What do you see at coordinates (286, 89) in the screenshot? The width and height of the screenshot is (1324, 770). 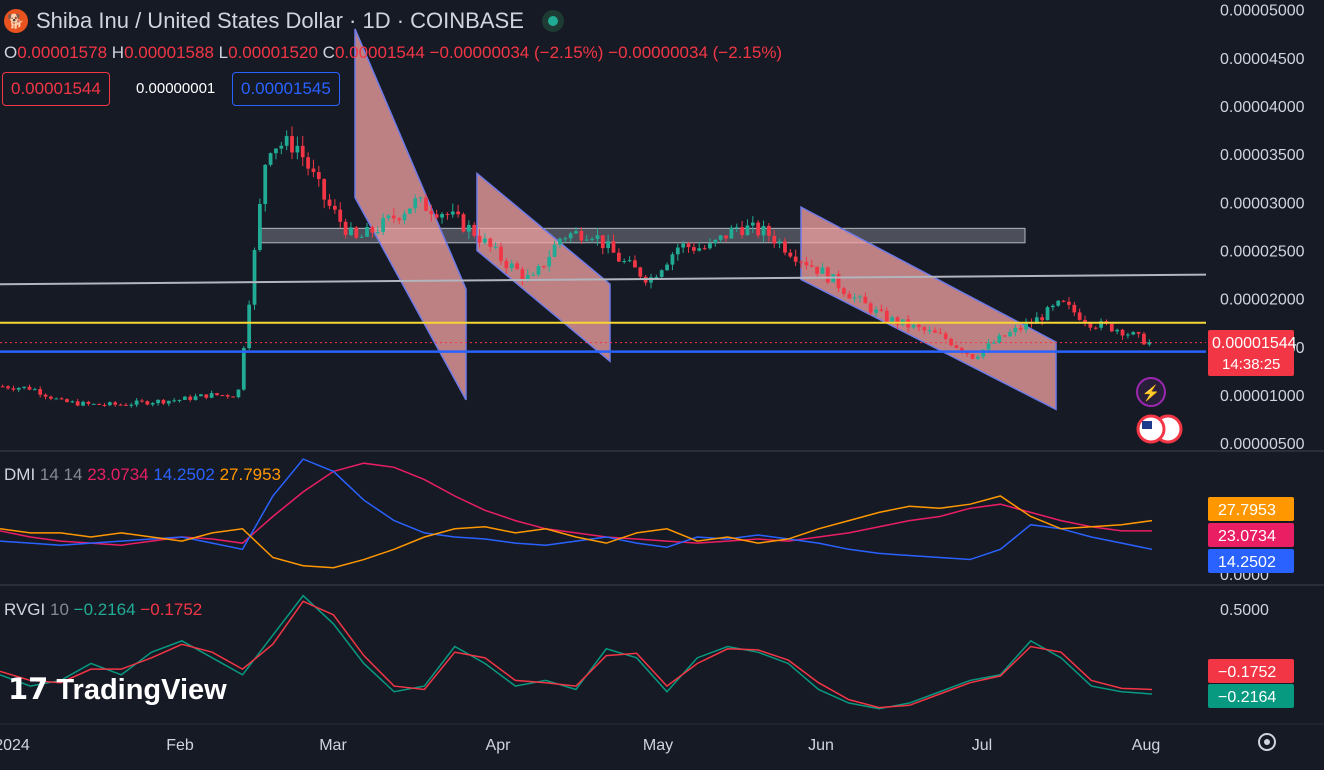 I see `buy-button: 0.00001545` at bounding box center [286, 89].